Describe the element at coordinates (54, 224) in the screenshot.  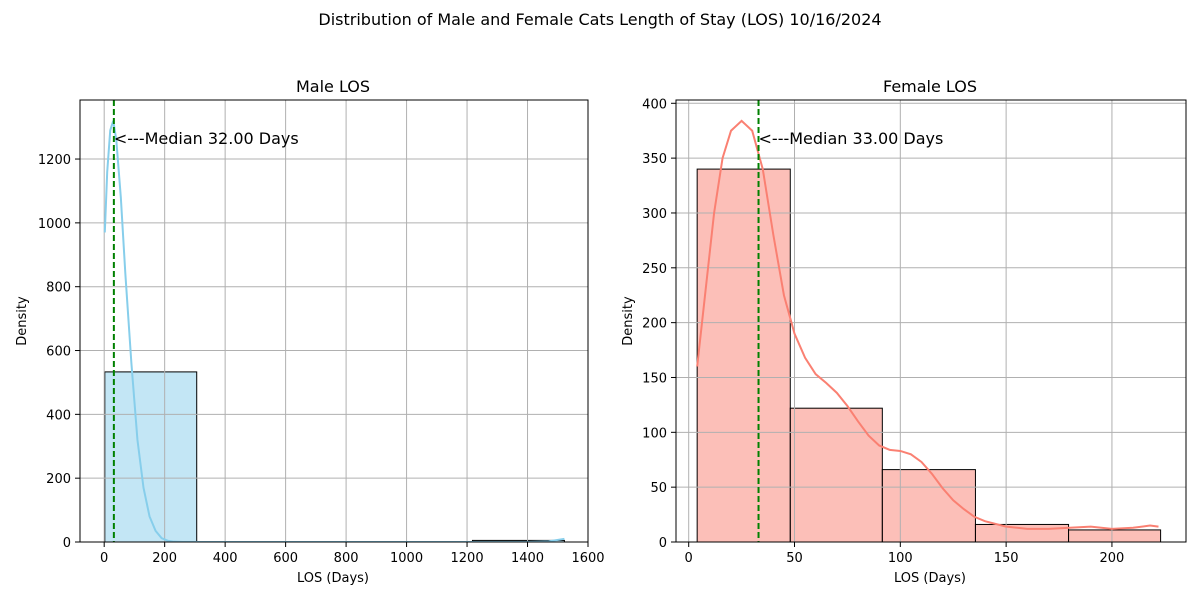
I see `male-y-tick-label: 1000` at that location.